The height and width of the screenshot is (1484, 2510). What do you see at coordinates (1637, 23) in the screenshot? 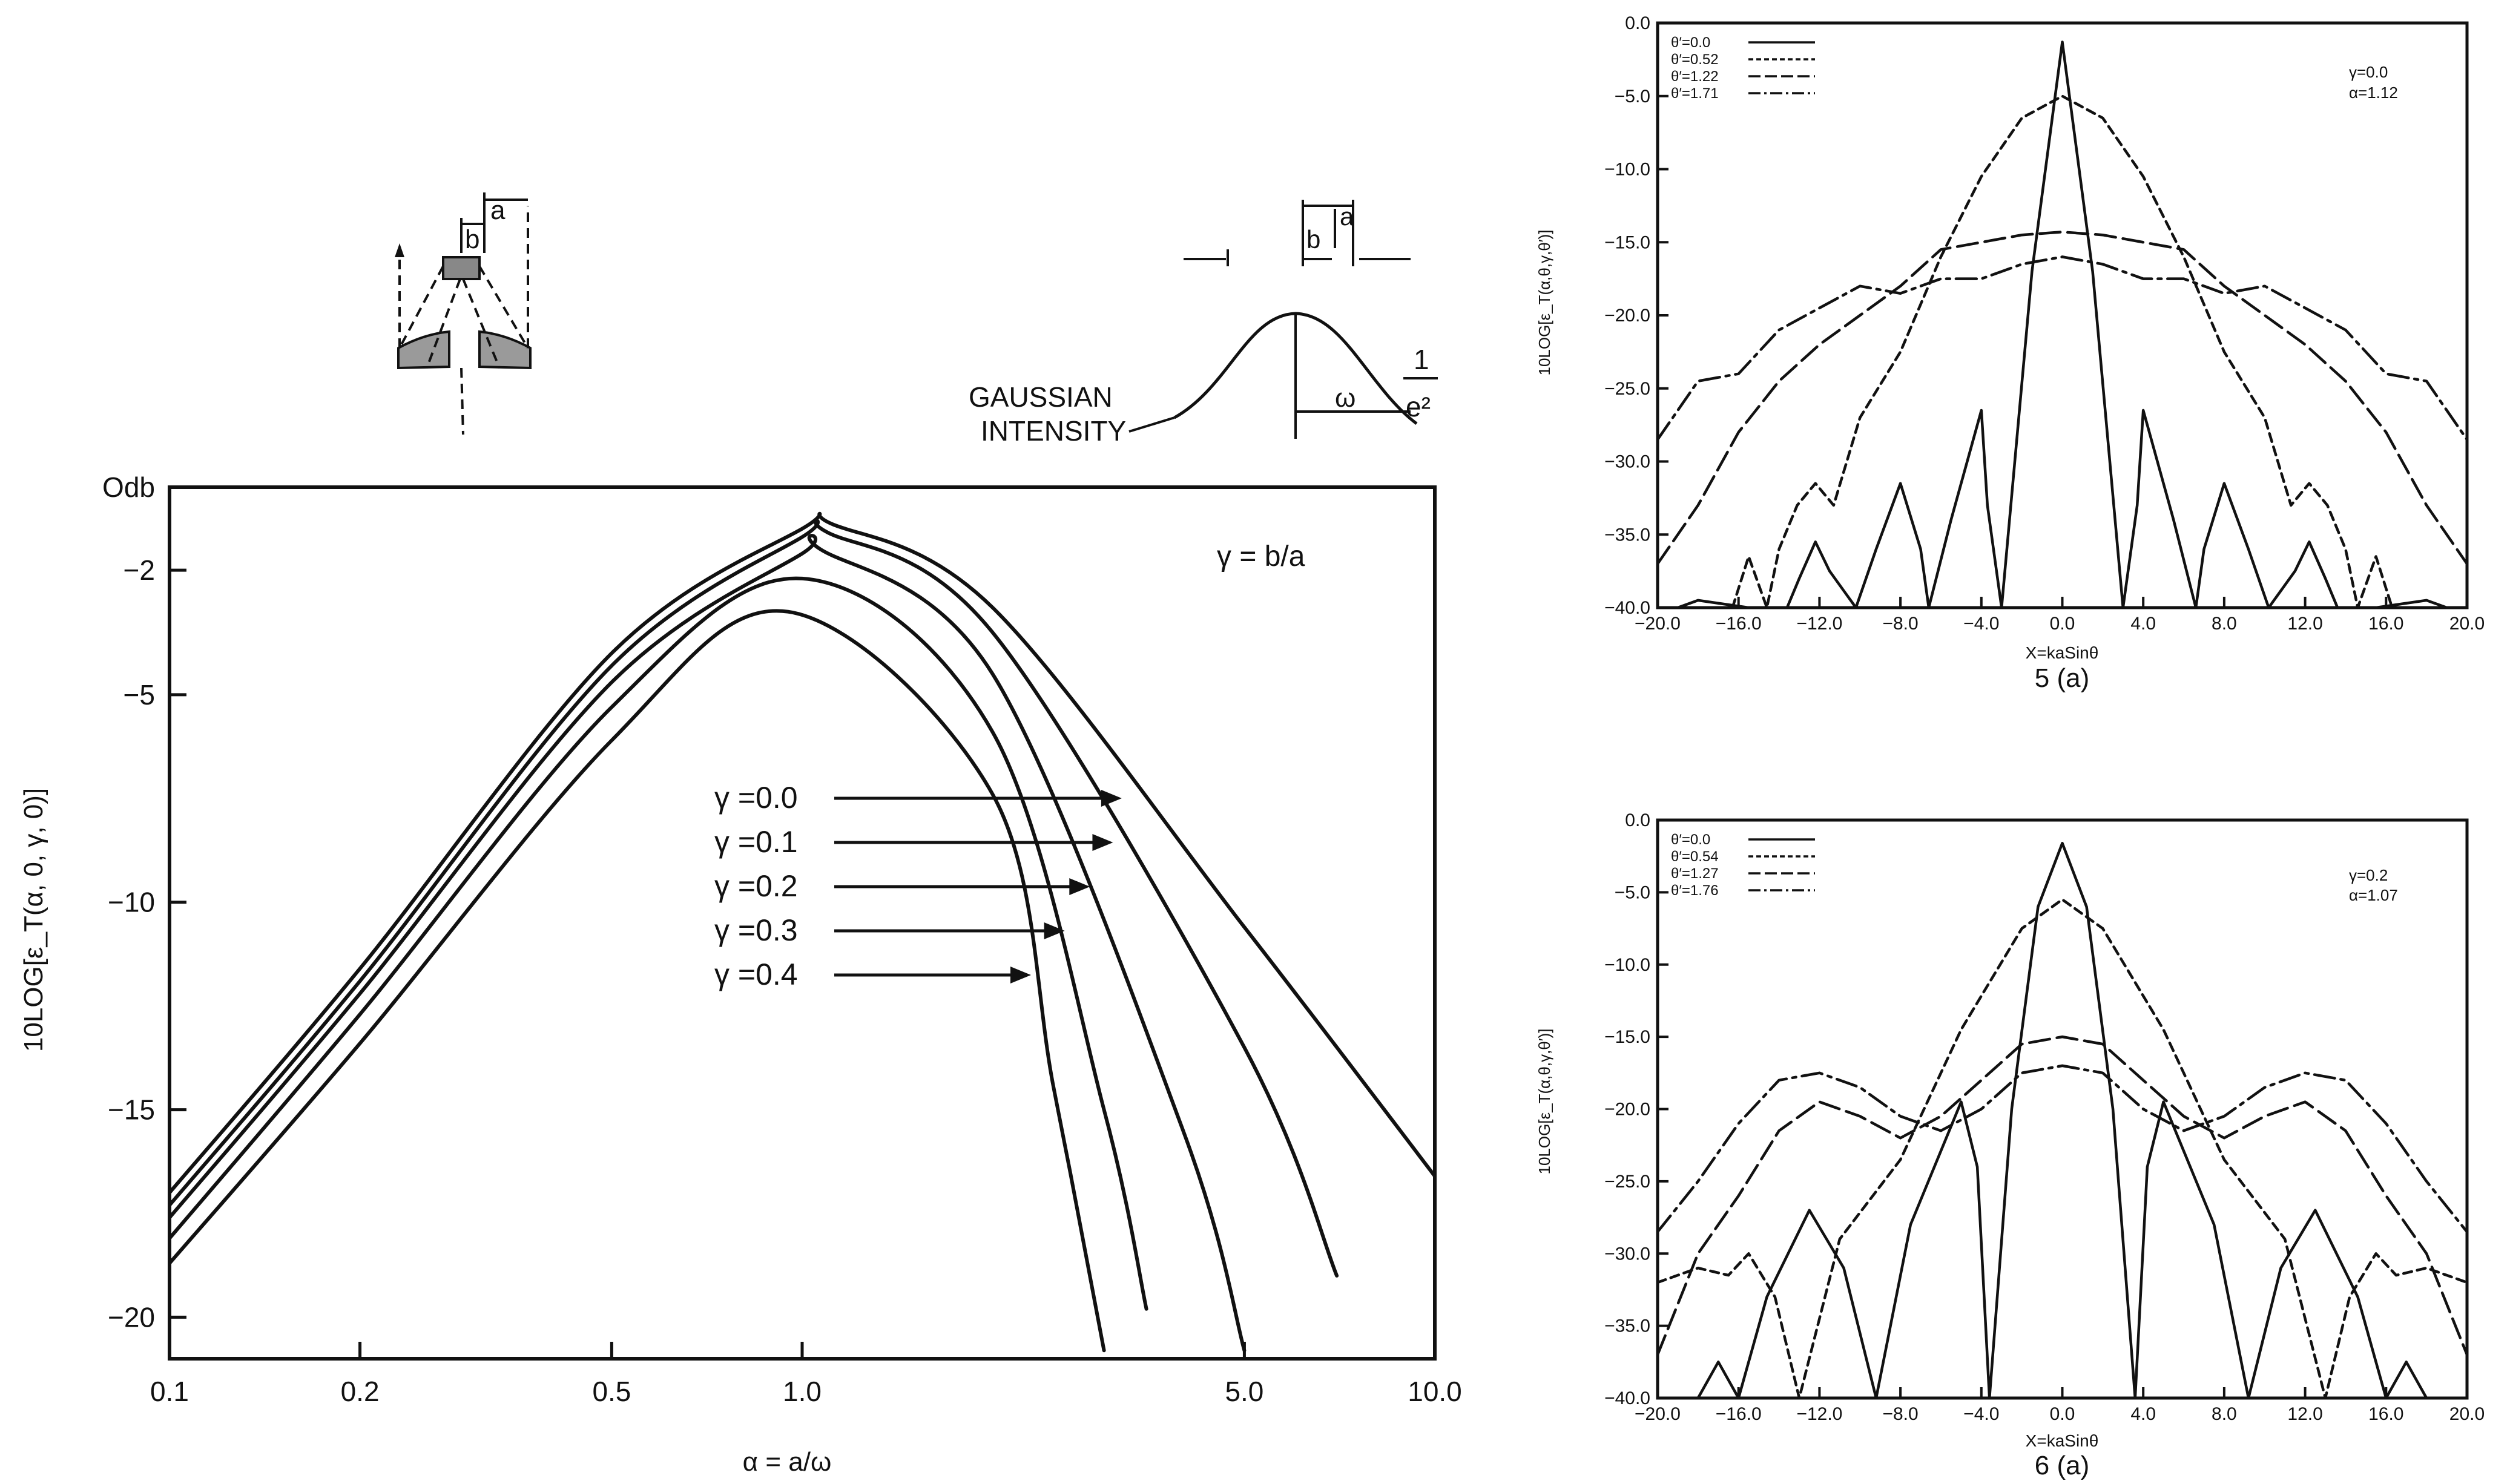
I see `c5-y-tick-label-0p0: 0.0` at bounding box center [1637, 23].